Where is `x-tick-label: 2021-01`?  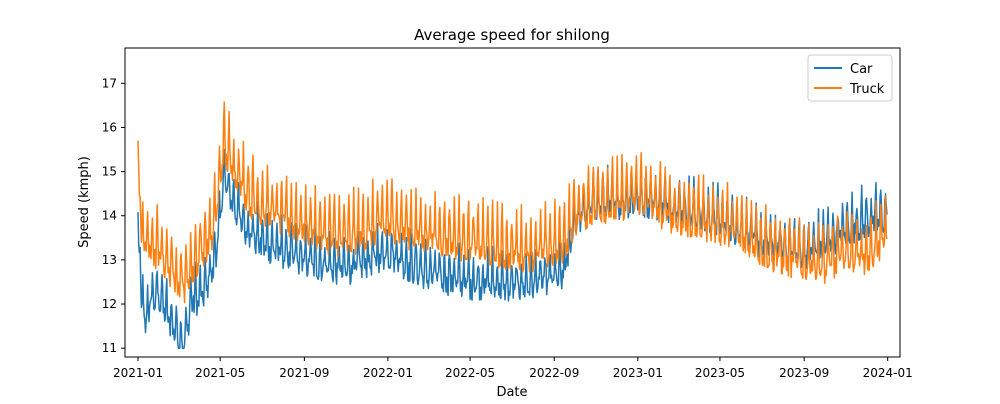 x-tick-label: 2021-01 is located at coordinates (138, 373).